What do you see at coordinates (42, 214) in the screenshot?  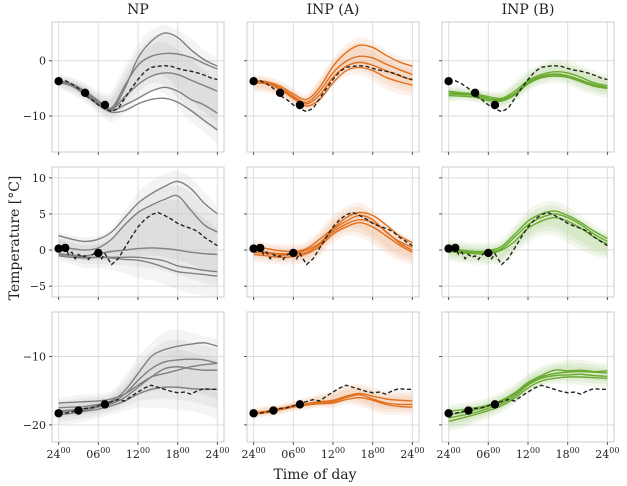 I see `y-tick-label: 5` at bounding box center [42, 214].